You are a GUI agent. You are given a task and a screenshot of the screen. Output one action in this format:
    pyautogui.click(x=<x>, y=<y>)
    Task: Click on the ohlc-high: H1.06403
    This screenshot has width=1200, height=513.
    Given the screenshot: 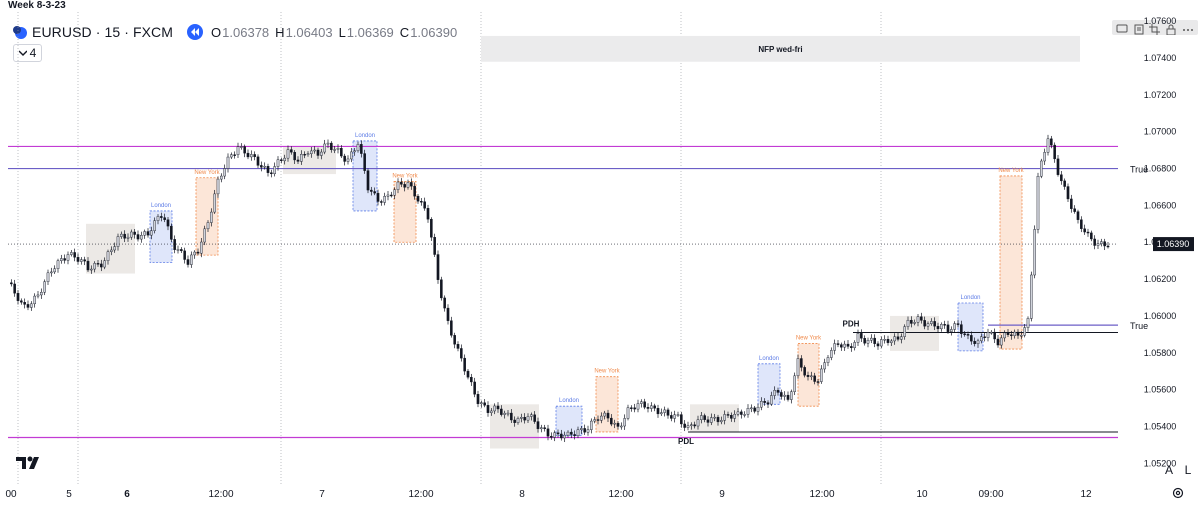 What is the action you would take?
    pyautogui.click(x=304, y=32)
    